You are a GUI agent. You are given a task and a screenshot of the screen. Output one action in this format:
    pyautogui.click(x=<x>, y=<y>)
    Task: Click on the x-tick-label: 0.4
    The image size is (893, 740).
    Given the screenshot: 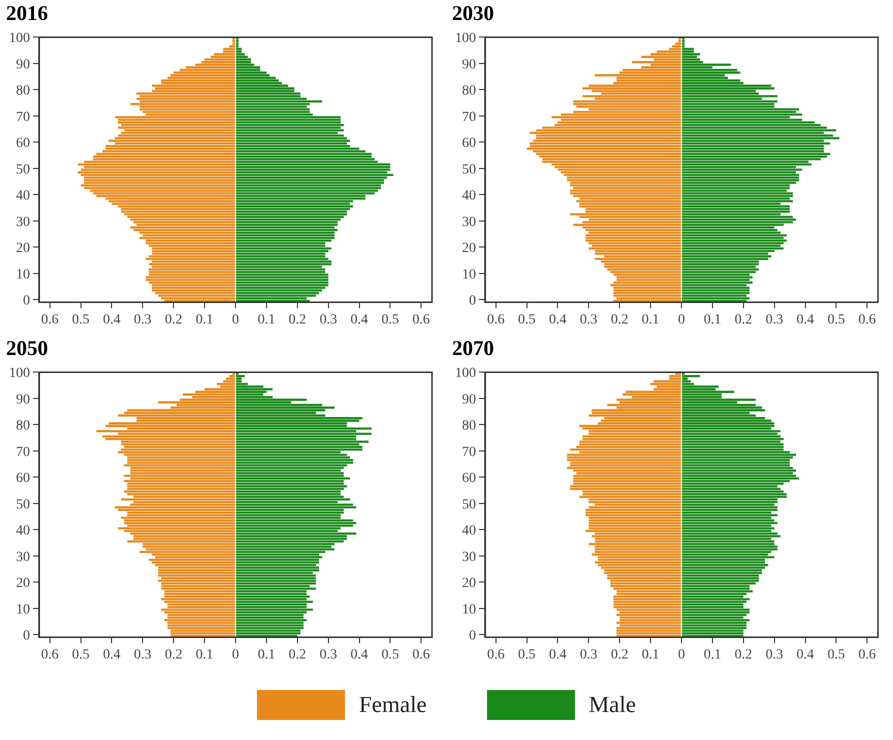 What is the action you would take?
    pyautogui.click(x=557, y=320)
    